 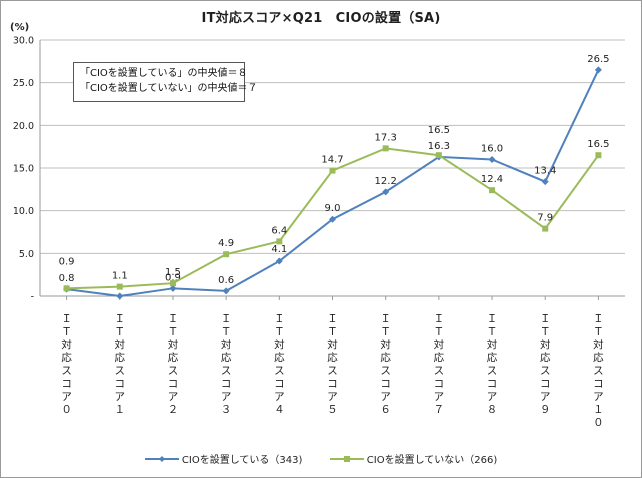 What do you see at coordinates (333, 208) in the screenshot?
I see `data-label: 9.0` at bounding box center [333, 208].